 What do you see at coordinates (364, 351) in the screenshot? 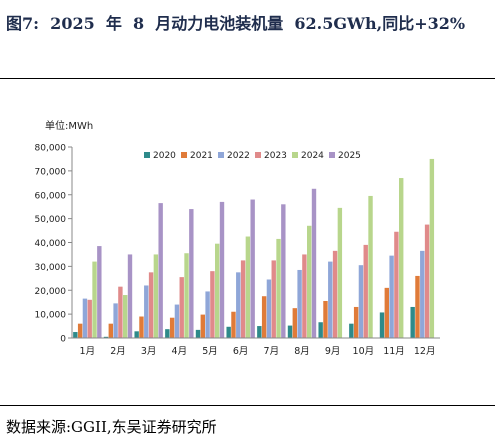
I see `x-tick-label: 10月` at bounding box center [364, 351].